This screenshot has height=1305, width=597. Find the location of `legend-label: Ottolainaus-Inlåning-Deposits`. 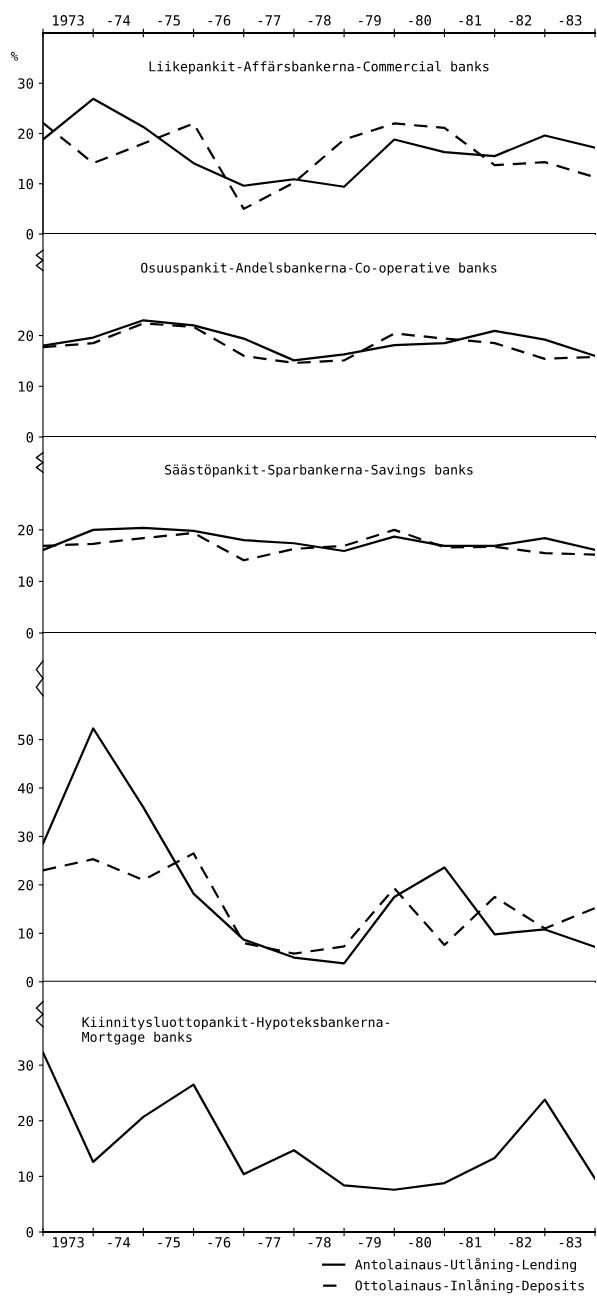

legend-label: Ottolainaus-Inlåning-Deposits is located at coordinates (469, 1286).